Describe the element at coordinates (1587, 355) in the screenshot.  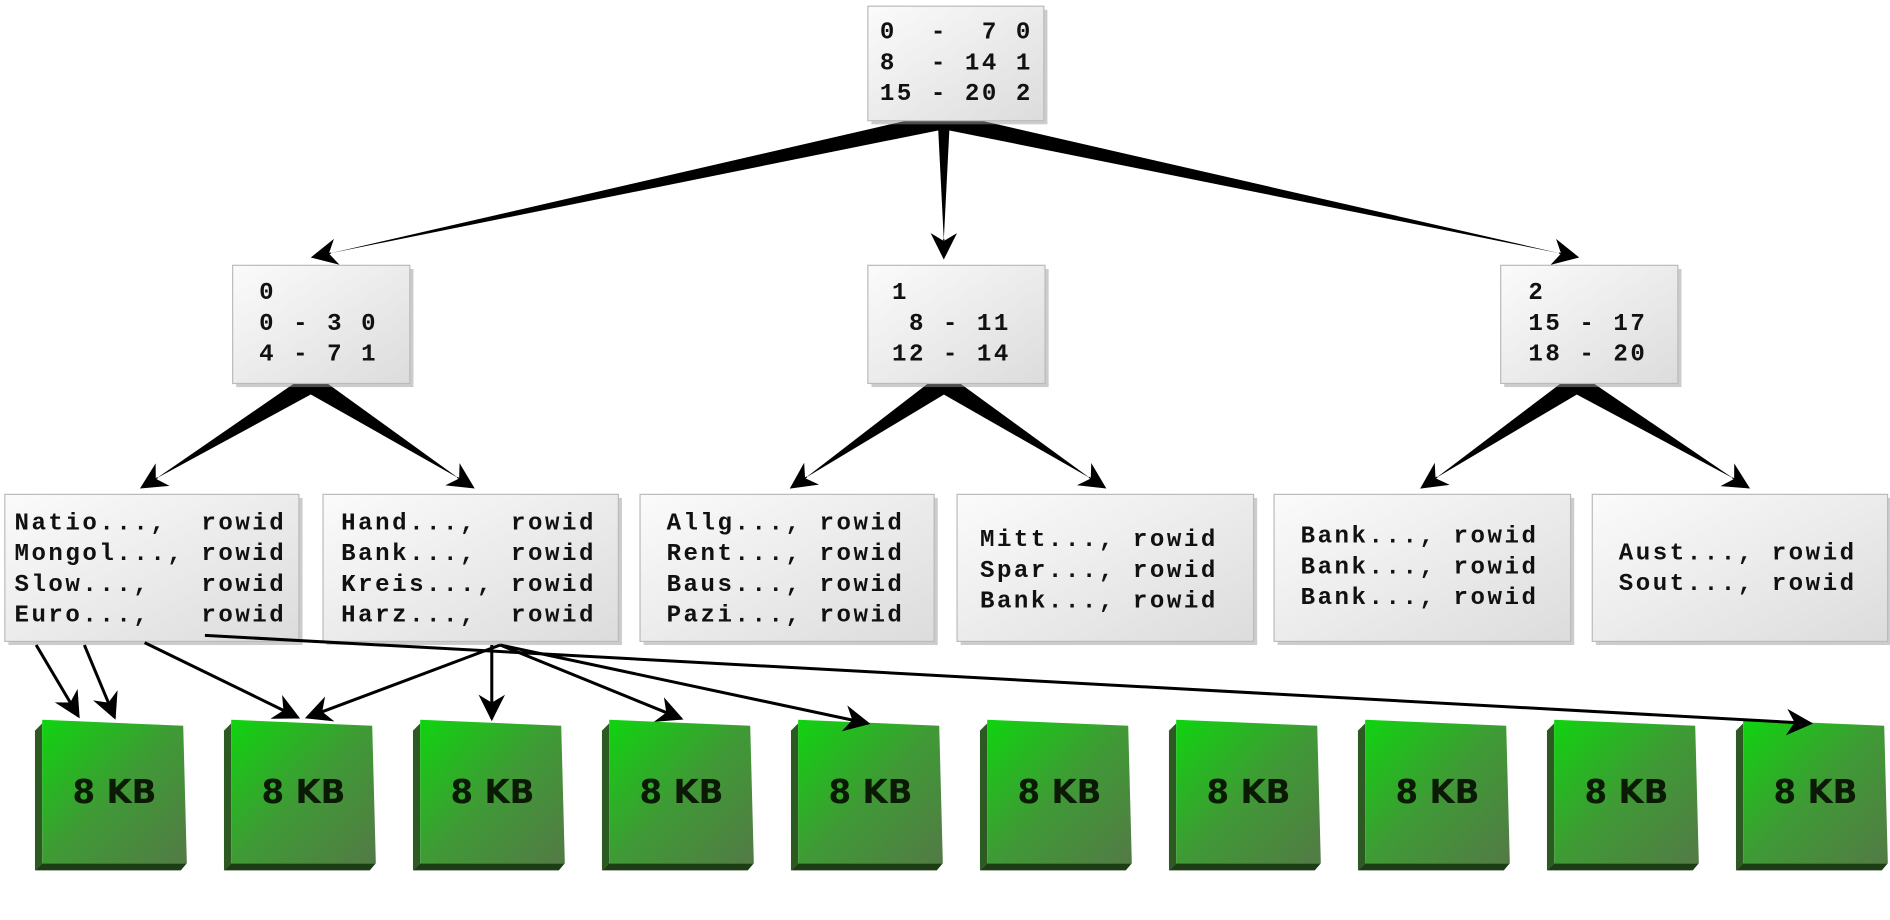
I see `node-text: 18 - 20` at that location.